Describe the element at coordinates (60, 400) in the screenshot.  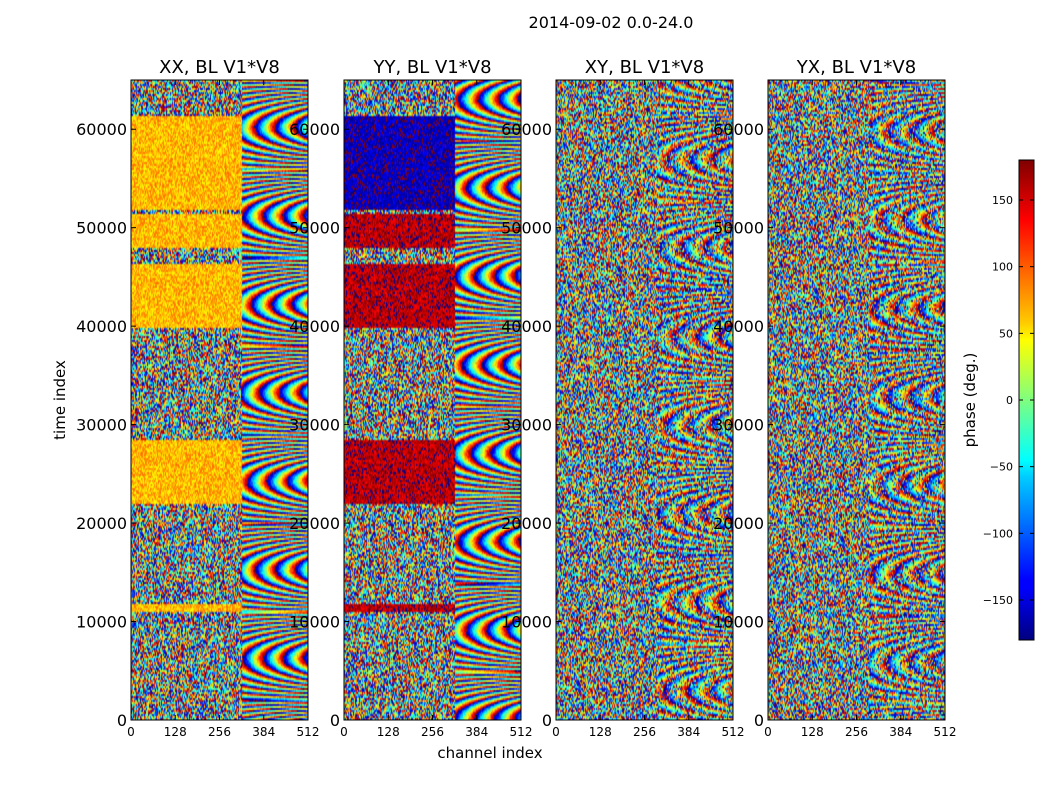
I see `y-axis-label: time index` at that location.